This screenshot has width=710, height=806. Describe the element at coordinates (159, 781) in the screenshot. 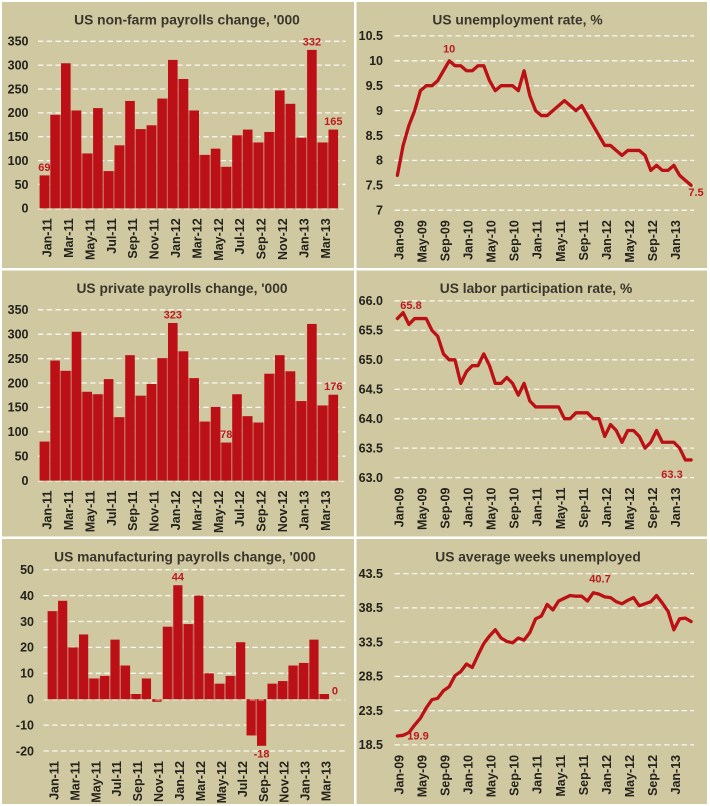

I see `svg-text: Nov-11` at that location.